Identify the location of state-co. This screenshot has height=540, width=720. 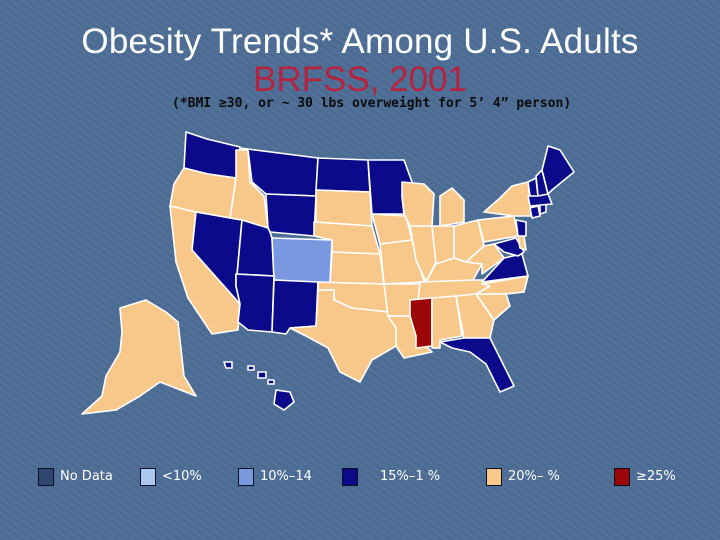
(302, 261).